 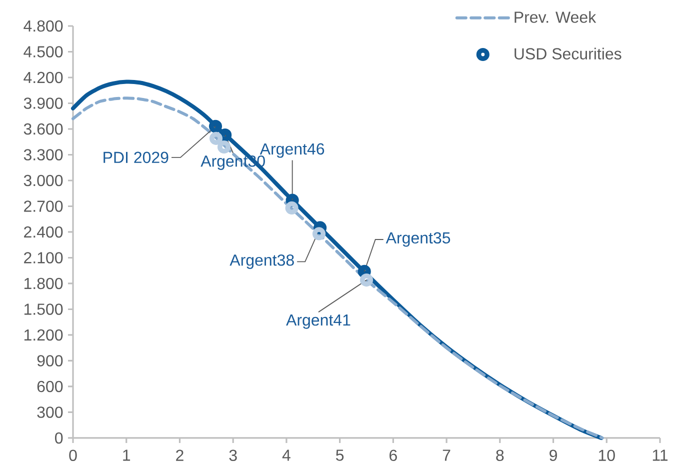 I want to click on x-tick-label: 3, so click(x=233, y=456).